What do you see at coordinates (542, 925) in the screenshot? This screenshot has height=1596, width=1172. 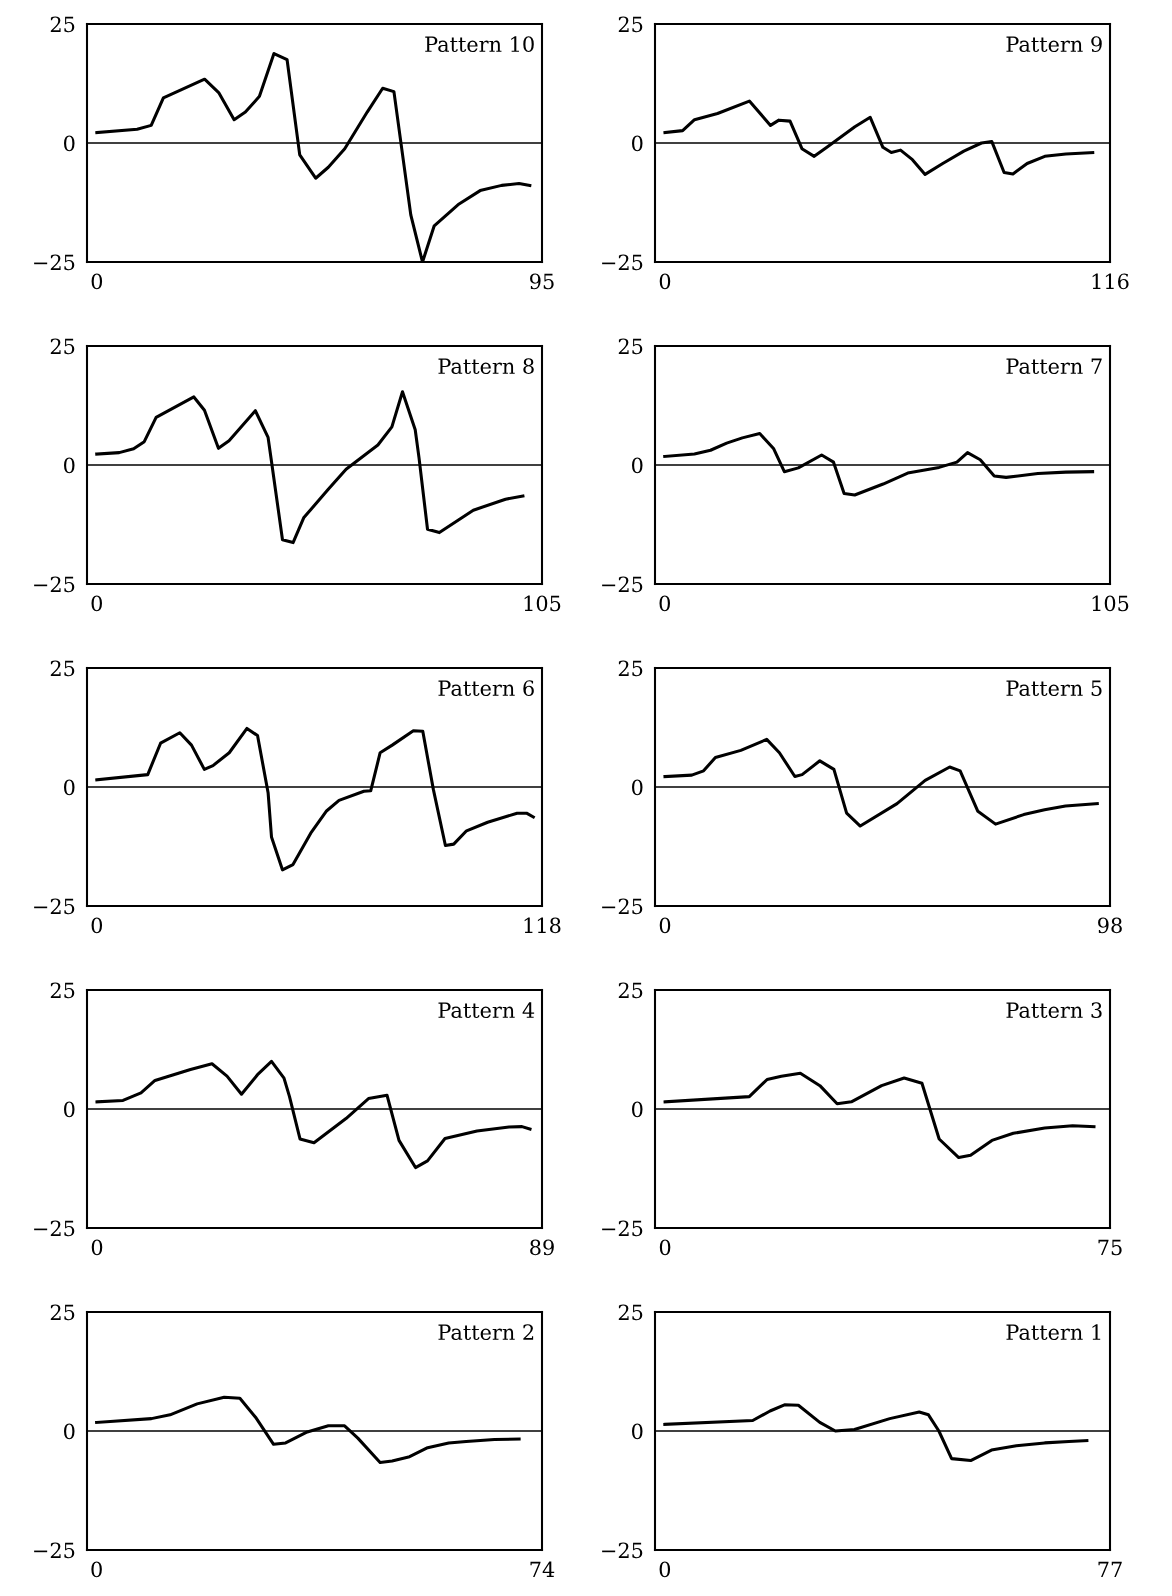 I see `x-tick-label: 118` at bounding box center [542, 925].